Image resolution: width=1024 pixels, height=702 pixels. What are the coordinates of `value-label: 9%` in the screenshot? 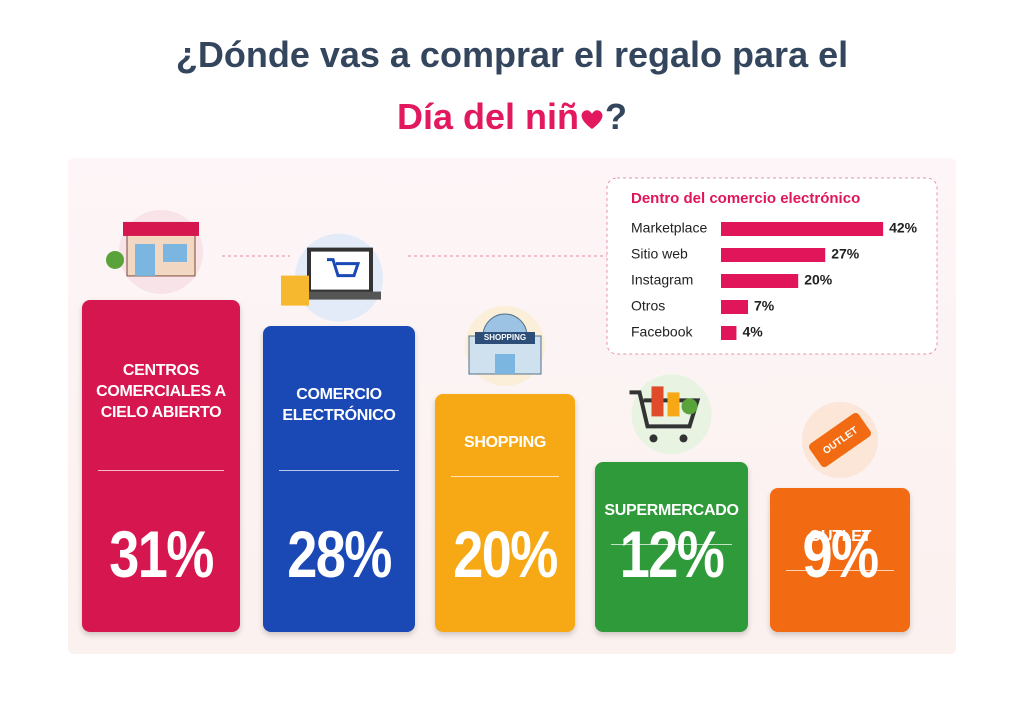 It's located at (841, 553).